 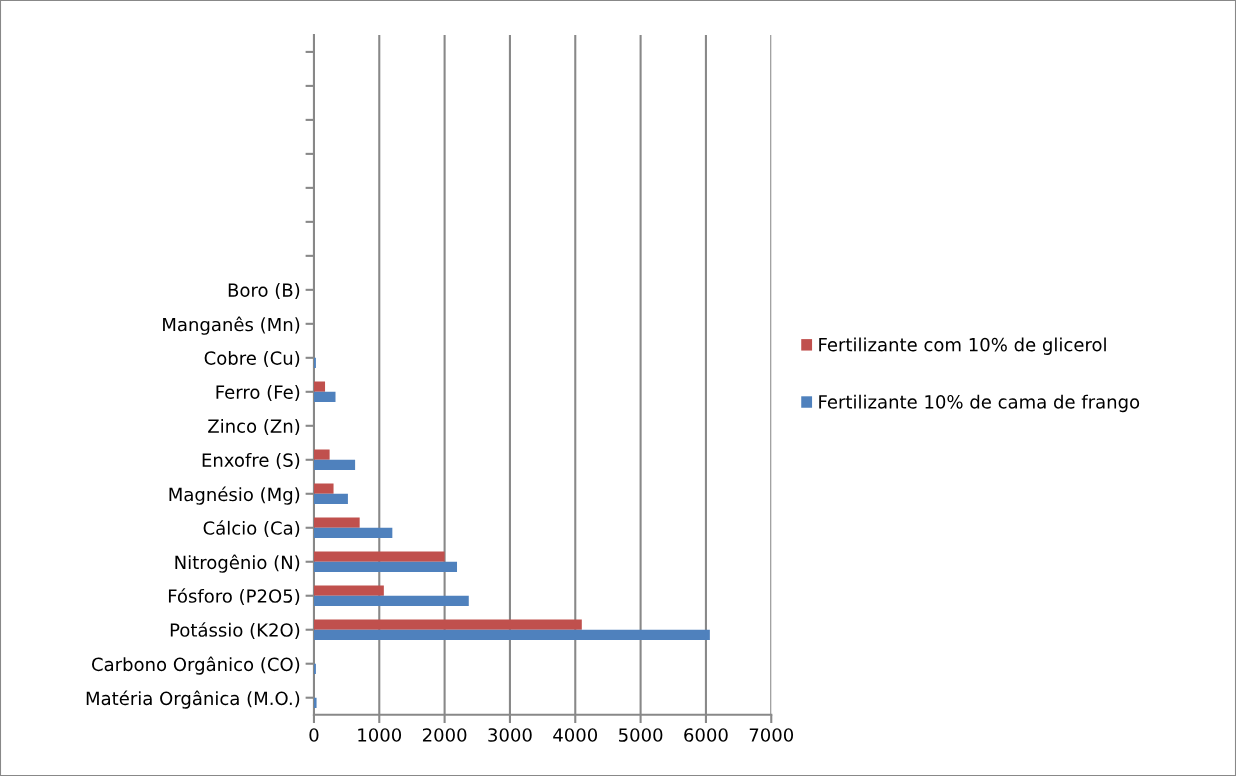 What do you see at coordinates (444, 735) in the screenshot?
I see `x-tick-label: 2000` at bounding box center [444, 735].